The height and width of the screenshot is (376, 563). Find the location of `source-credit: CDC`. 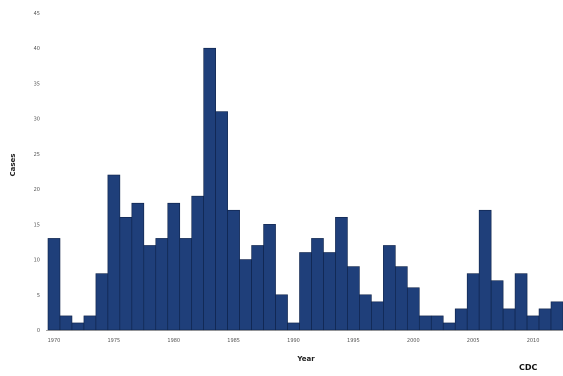

source-credit: CDC is located at coordinates (528, 367).